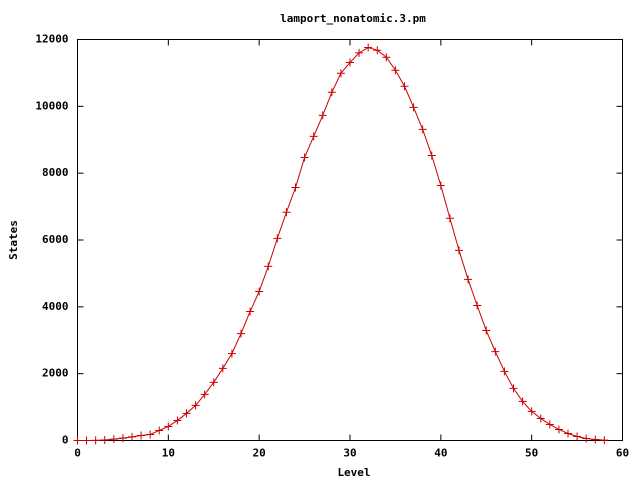 The width and height of the screenshot is (640, 480). Describe the element at coordinates (65, 440) in the screenshot. I see `y-tick-label: 0` at that location.